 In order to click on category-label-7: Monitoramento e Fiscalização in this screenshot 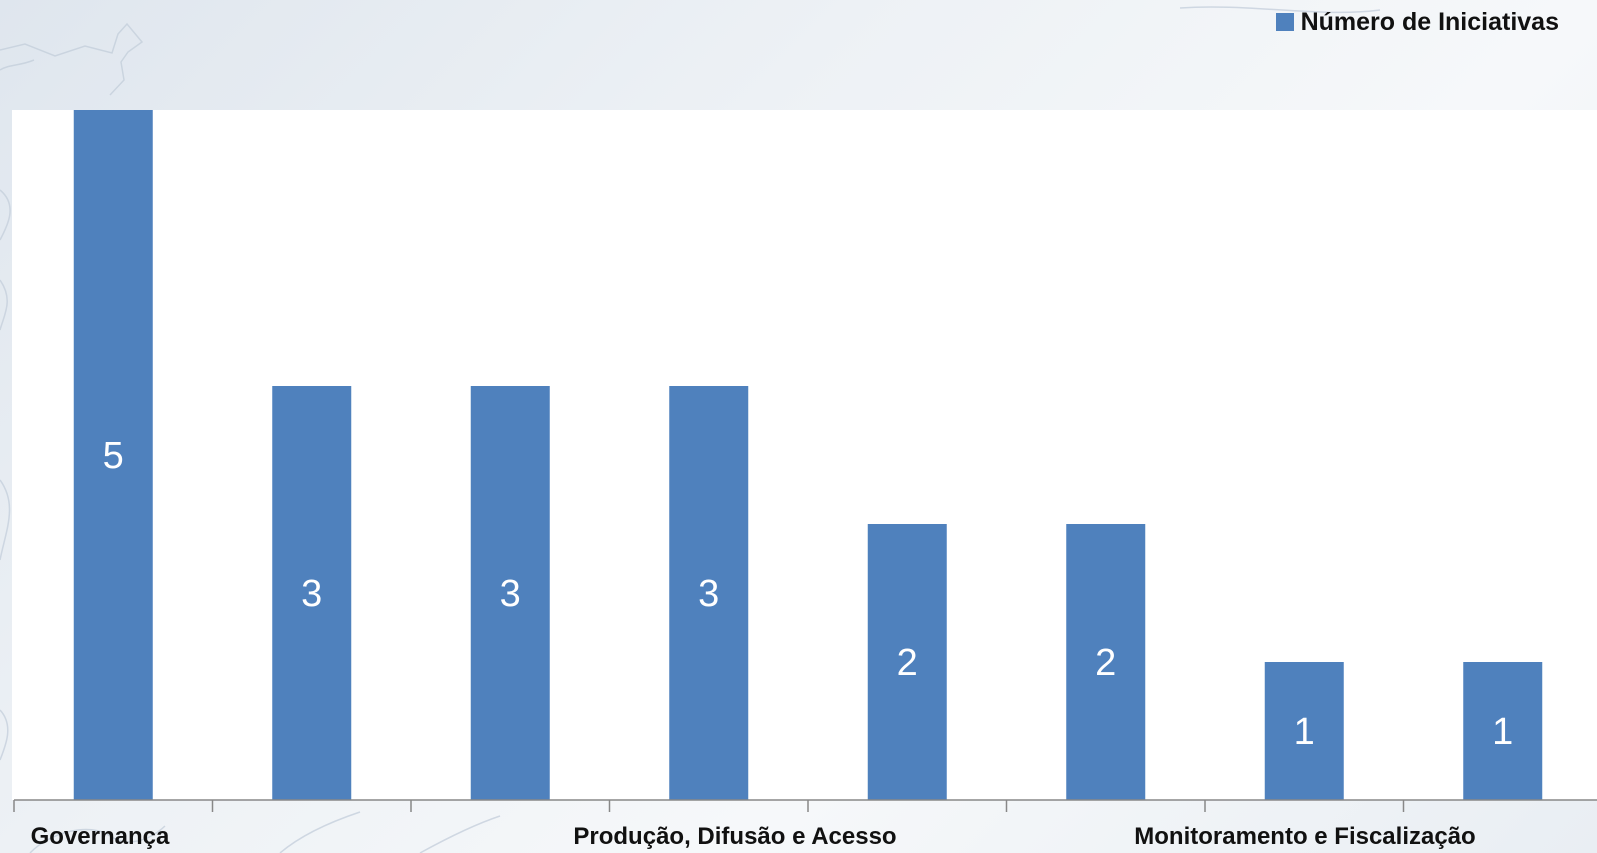, I will do `click(1304, 836)`.